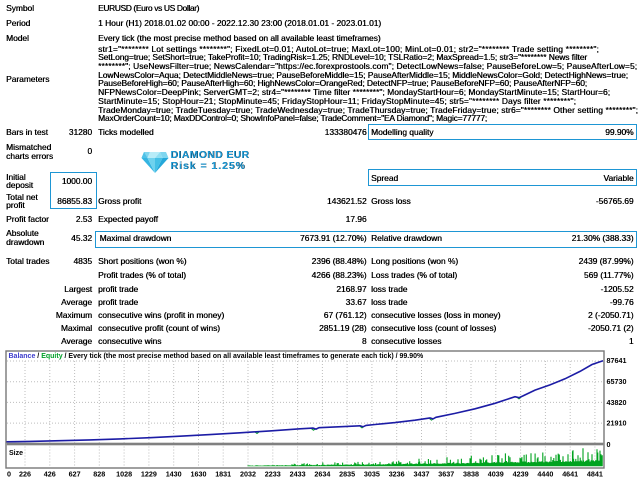 This screenshot has width=640, height=480. I want to click on svg-text: 3437, so click(422, 473).